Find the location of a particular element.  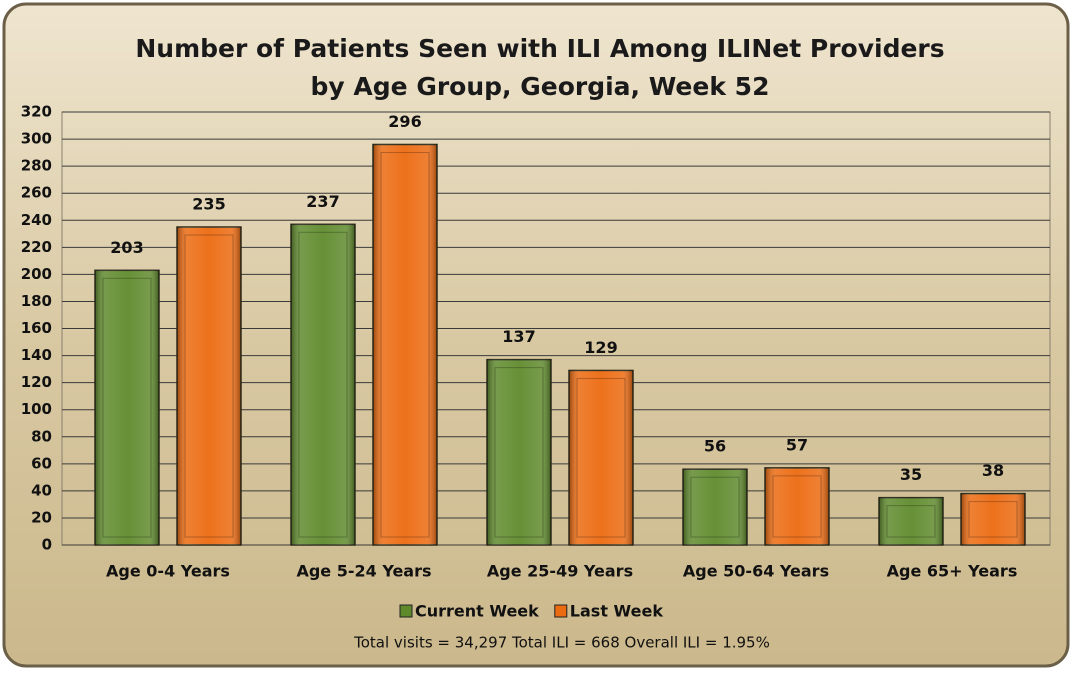

data-label: 35 is located at coordinates (911, 474).